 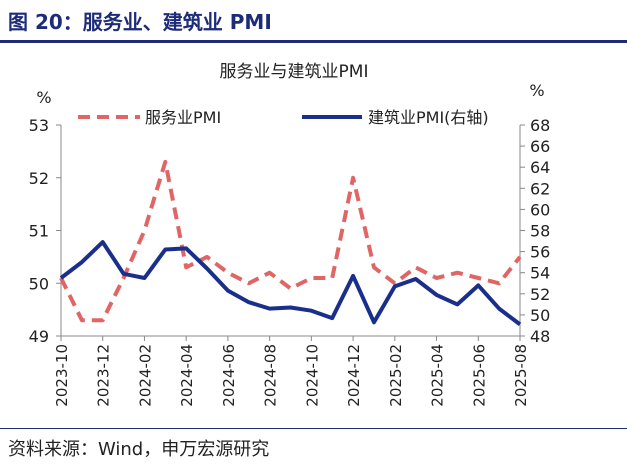 What do you see at coordinates (139, 449) in the screenshot?
I see `source-note: 资料来源：Wind，申万宏源研究` at bounding box center [139, 449].